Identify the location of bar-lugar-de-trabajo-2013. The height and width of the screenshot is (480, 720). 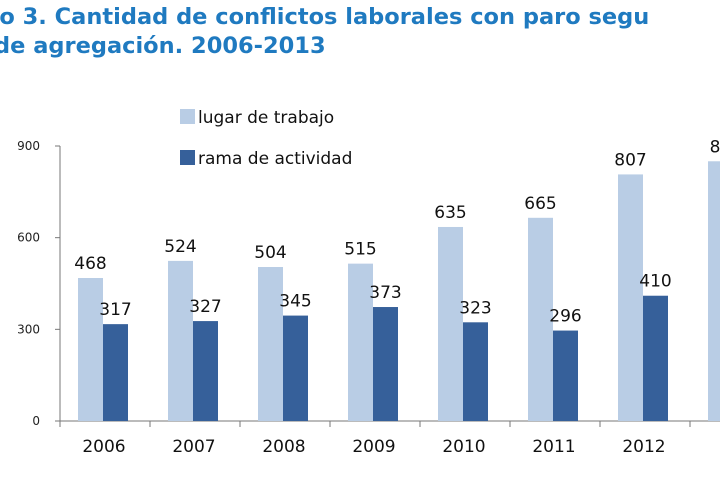
(714, 291).